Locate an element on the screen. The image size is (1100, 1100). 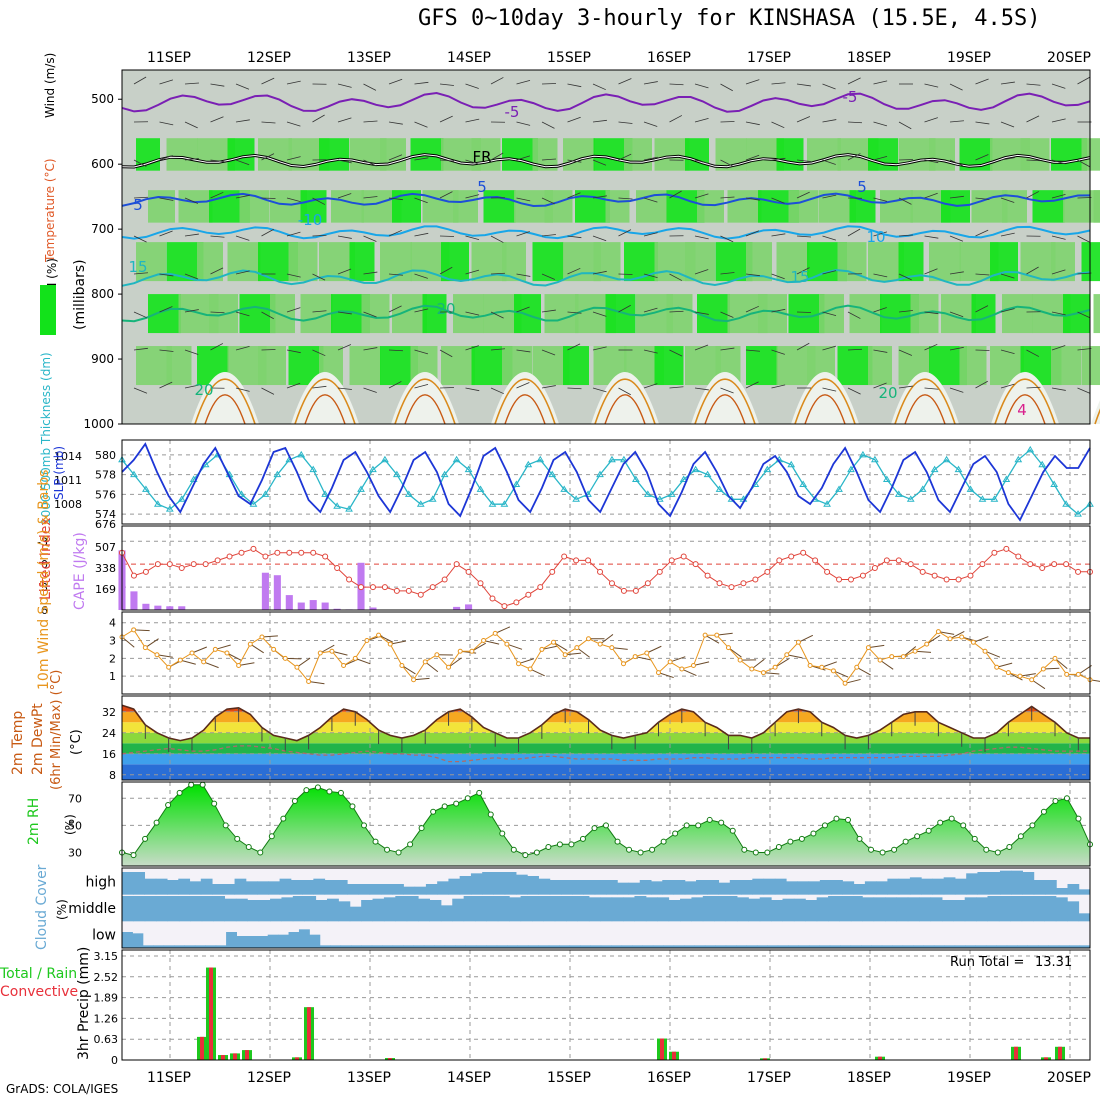
cape-axis-label: CAPE (J/kg) is located at coordinates (80, 571).